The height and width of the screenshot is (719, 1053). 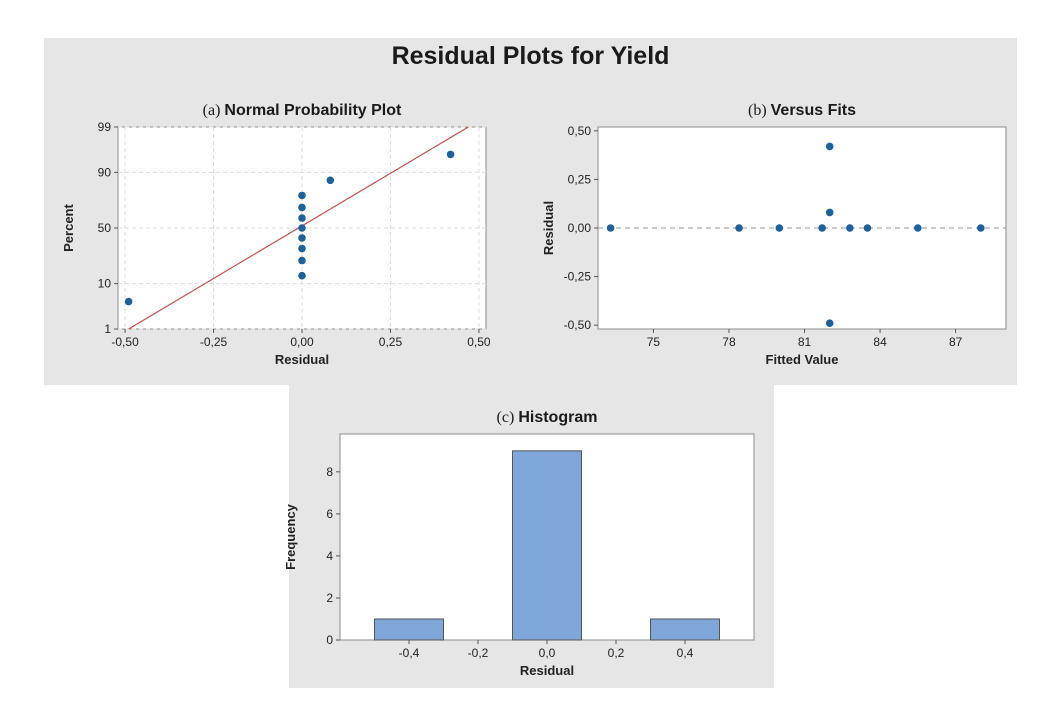 I want to click on versus-fits-plot-x-tick-label: 87, so click(x=956, y=342).